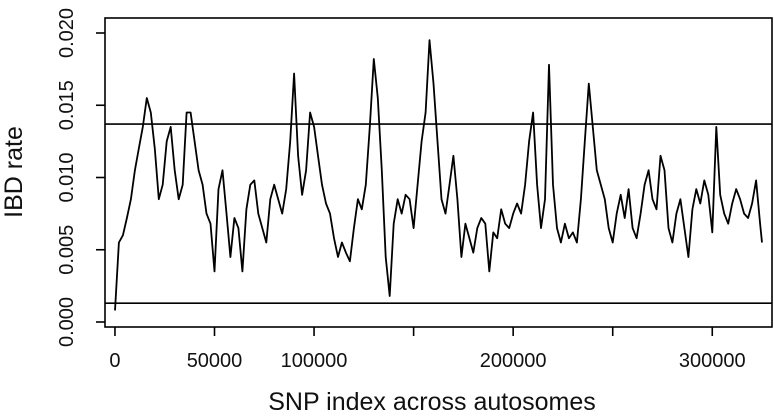 The image size is (774, 417). I want to click on x-tick-label-1: 50000, so click(215, 361).